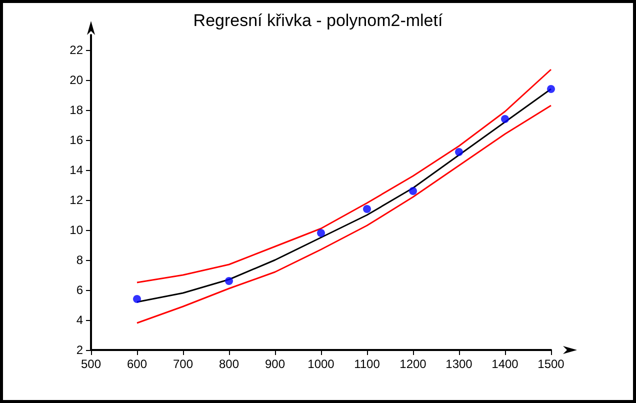  Describe the element at coordinates (91, 364) in the screenshot. I see `x-tick-label: 500` at that location.